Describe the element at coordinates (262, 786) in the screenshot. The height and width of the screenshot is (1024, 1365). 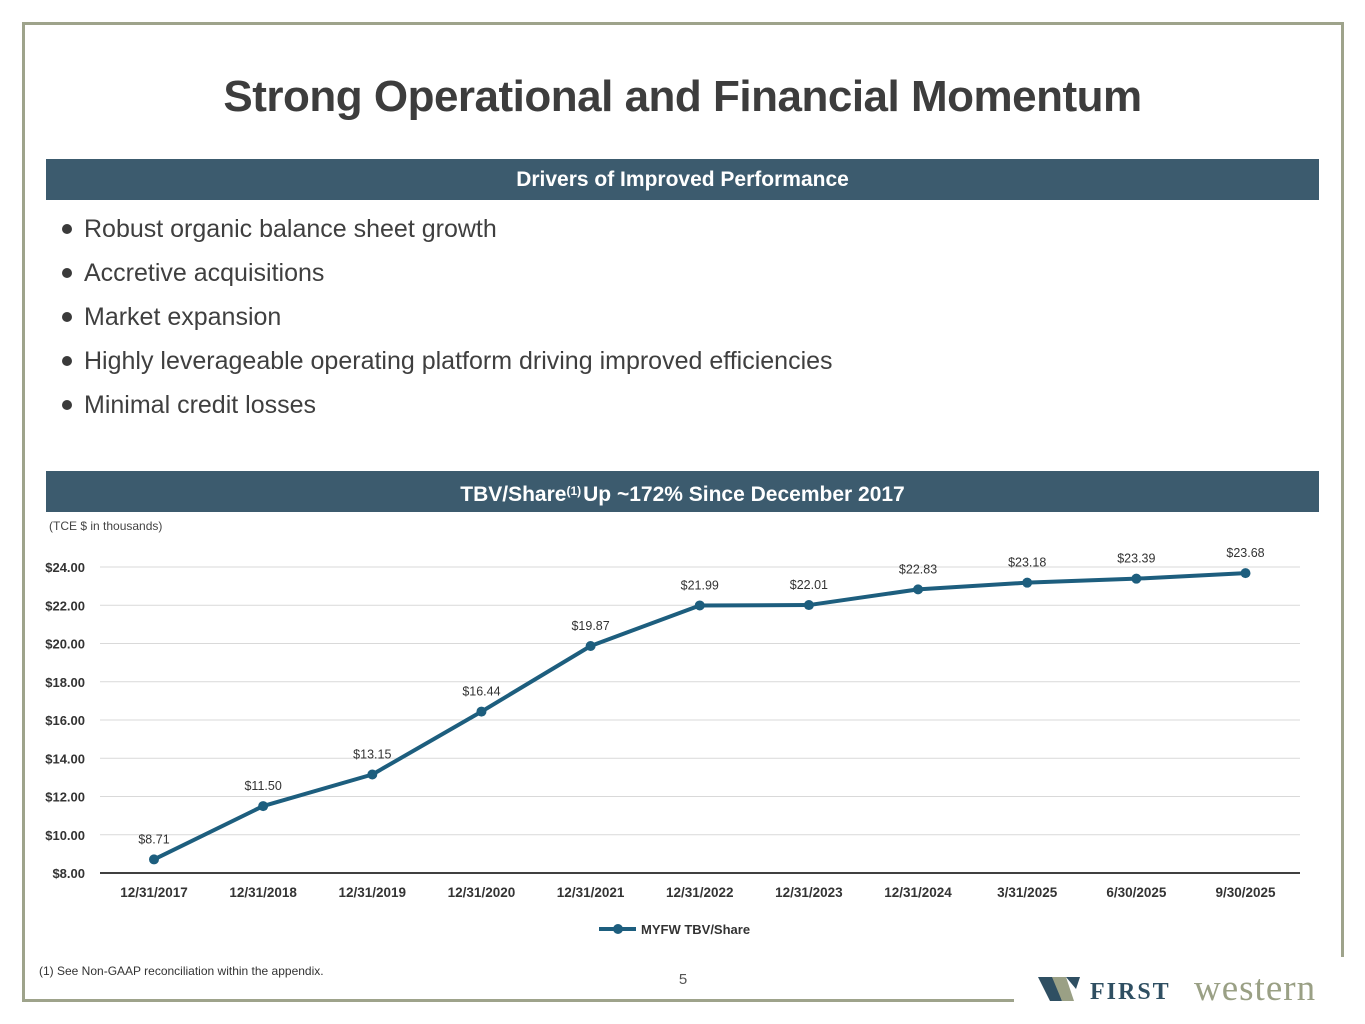
I see `data-label: $11.50` at that location.